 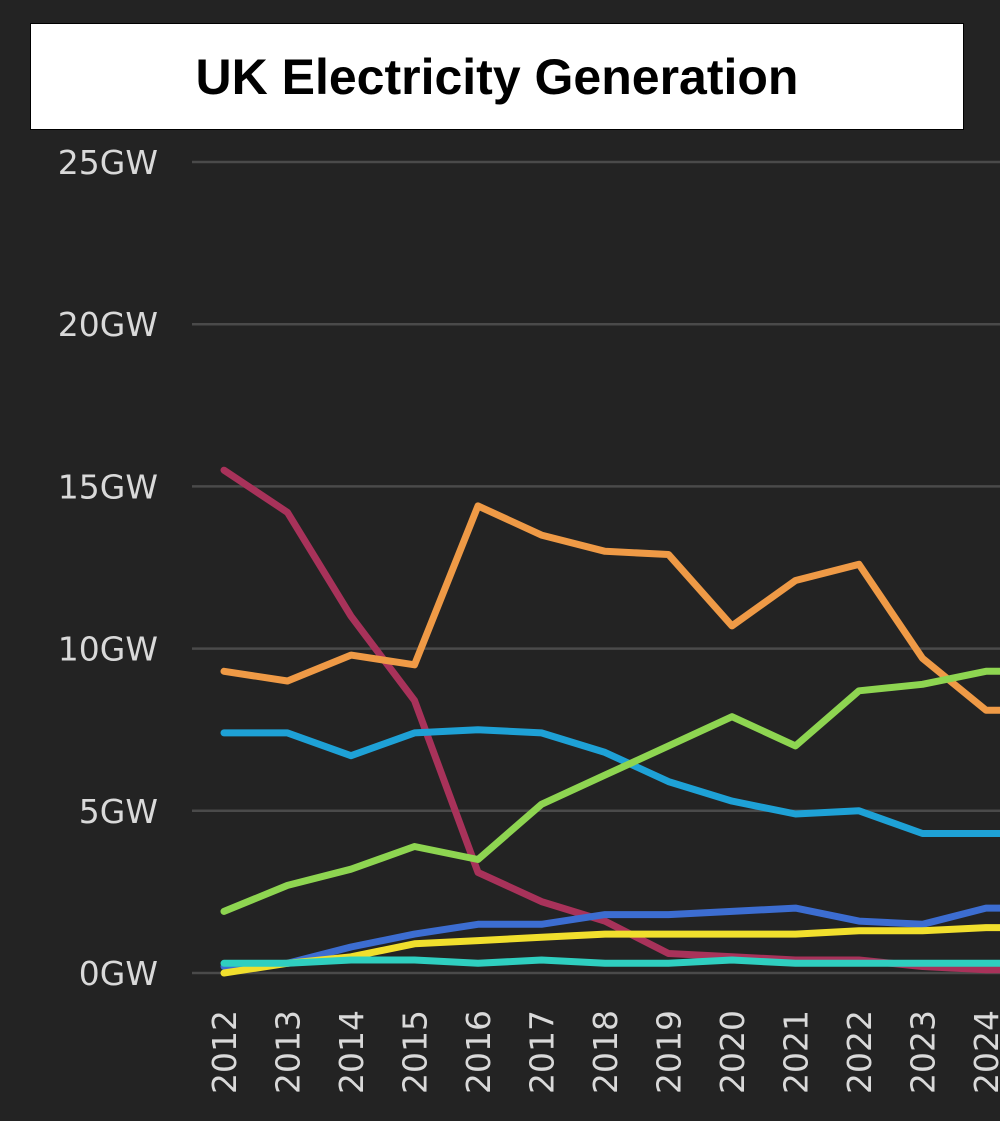 What do you see at coordinates (669, 1052) in the screenshot?
I see `x-tick-label: 2019` at bounding box center [669, 1052].